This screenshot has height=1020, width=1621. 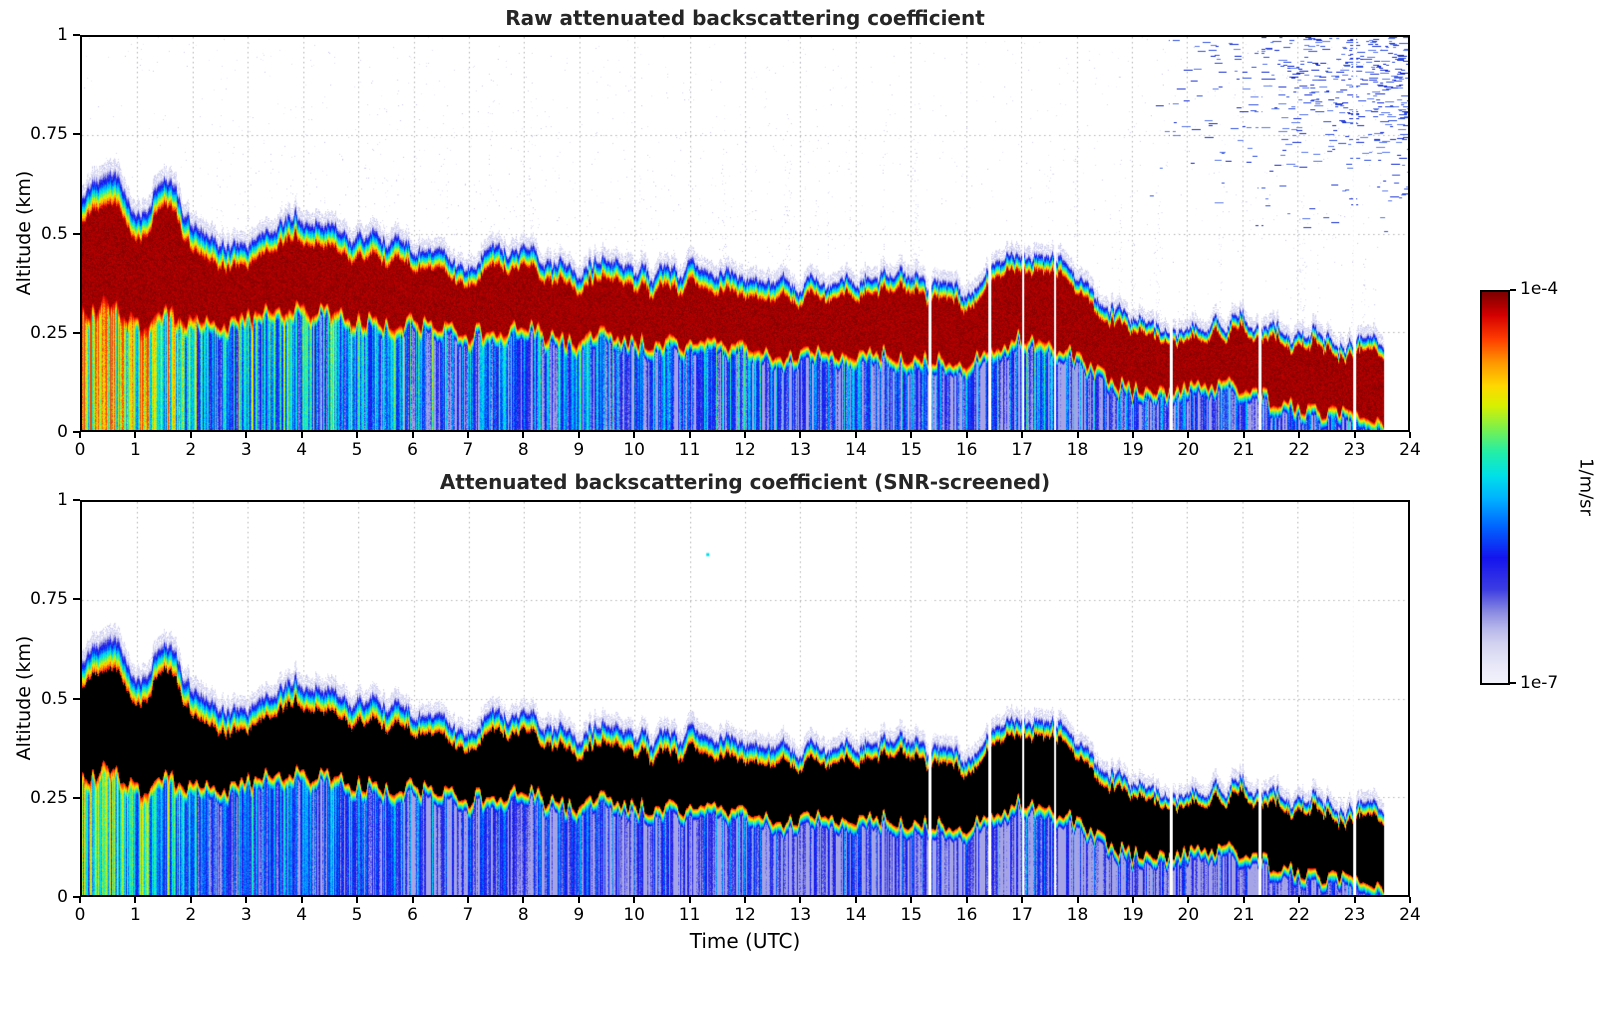 I want to click on colorbar-min-tick, so click(x=1513, y=683).